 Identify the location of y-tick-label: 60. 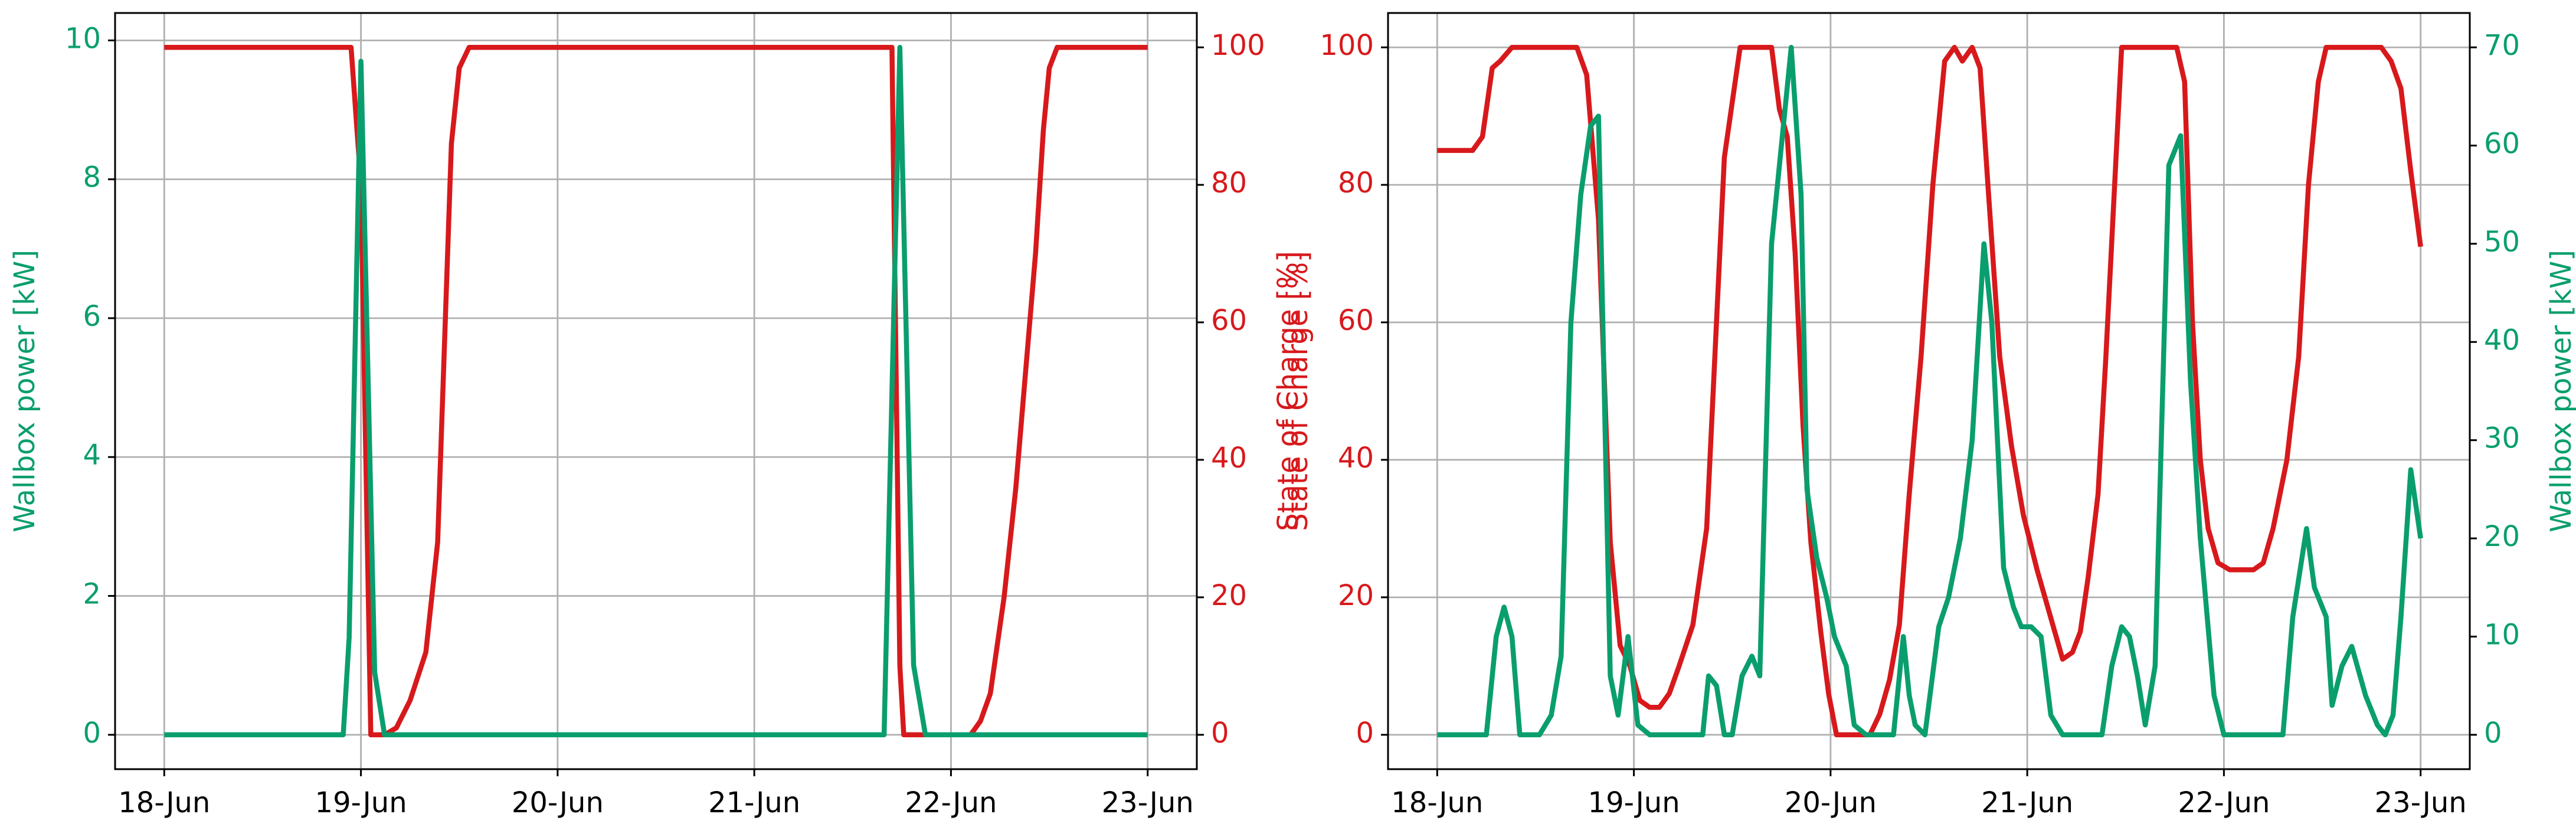
(1356, 321).